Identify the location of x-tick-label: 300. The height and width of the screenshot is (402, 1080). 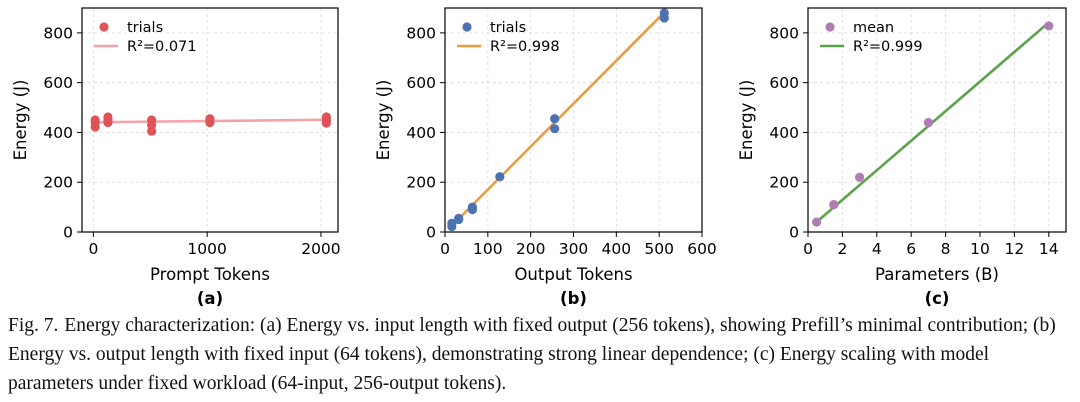
(574, 249).